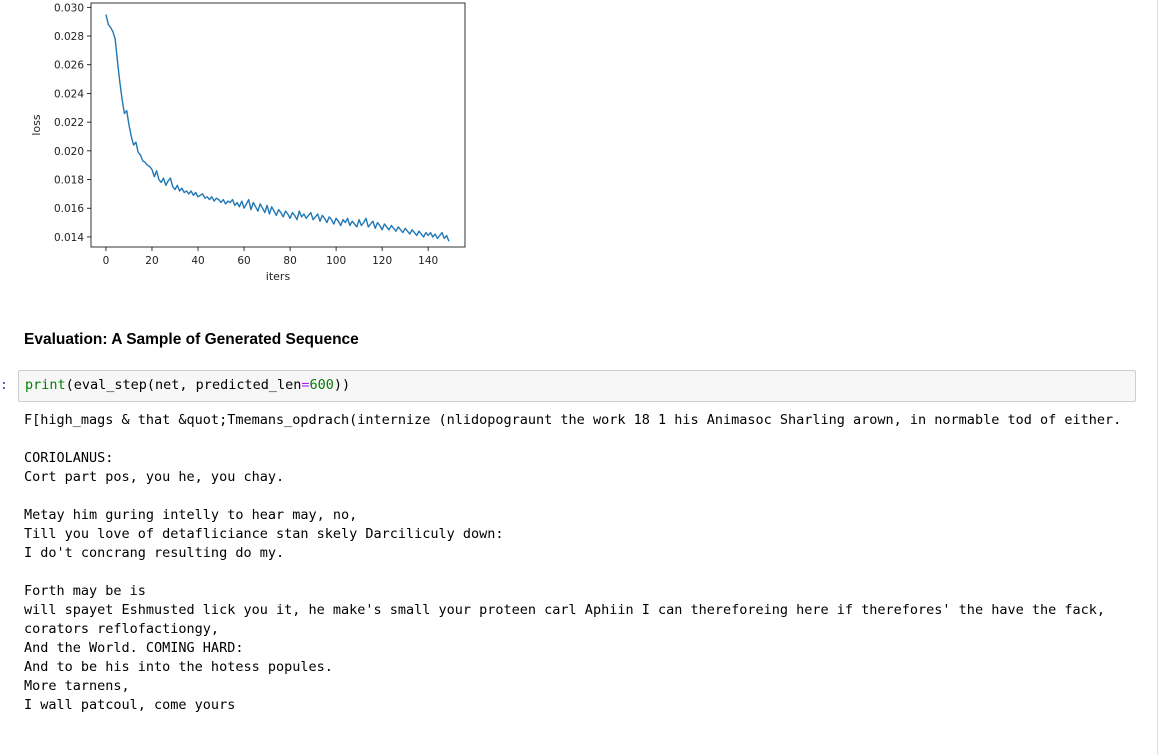  Describe the element at coordinates (45, 385) in the screenshot. I see `code-builtin-print: print` at that location.